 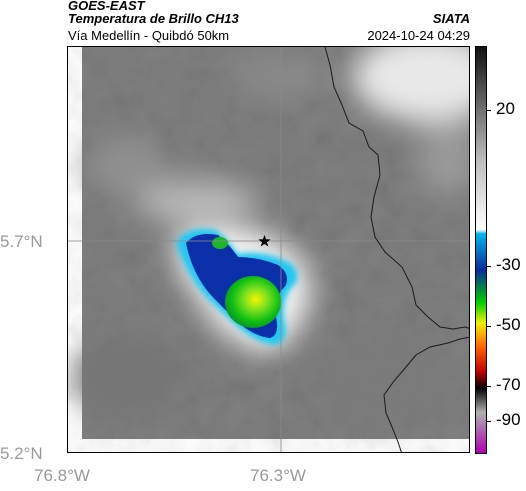 What do you see at coordinates (278, 475) in the screenshot?
I see `lon-tick-label: 76.3°W` at bounding box center [278, 475].